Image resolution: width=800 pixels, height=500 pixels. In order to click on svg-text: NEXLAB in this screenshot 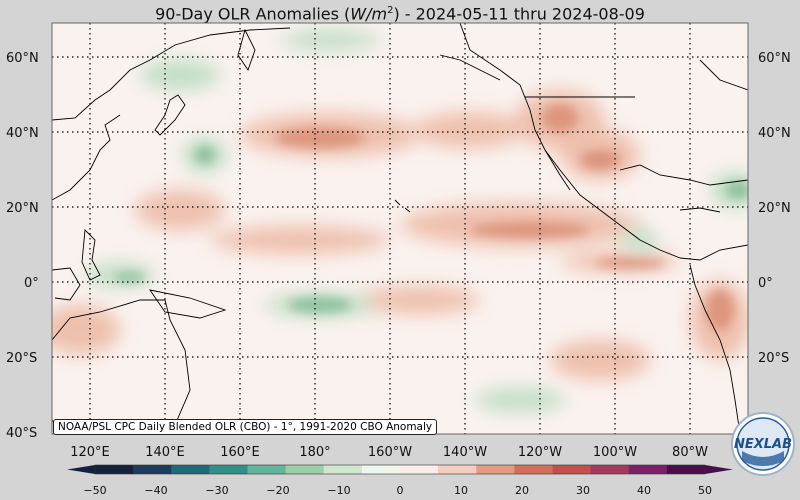, I will do `click(763, 444)`.